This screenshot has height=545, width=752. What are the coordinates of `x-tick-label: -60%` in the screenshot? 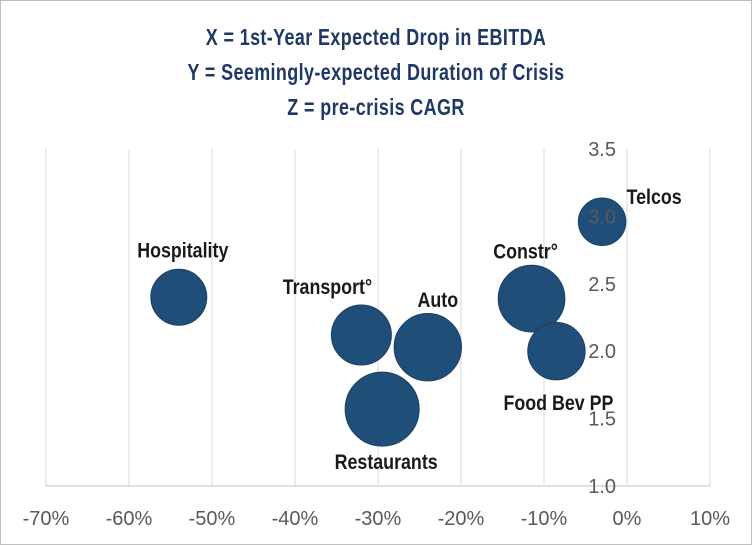 It's located at (129, 519).